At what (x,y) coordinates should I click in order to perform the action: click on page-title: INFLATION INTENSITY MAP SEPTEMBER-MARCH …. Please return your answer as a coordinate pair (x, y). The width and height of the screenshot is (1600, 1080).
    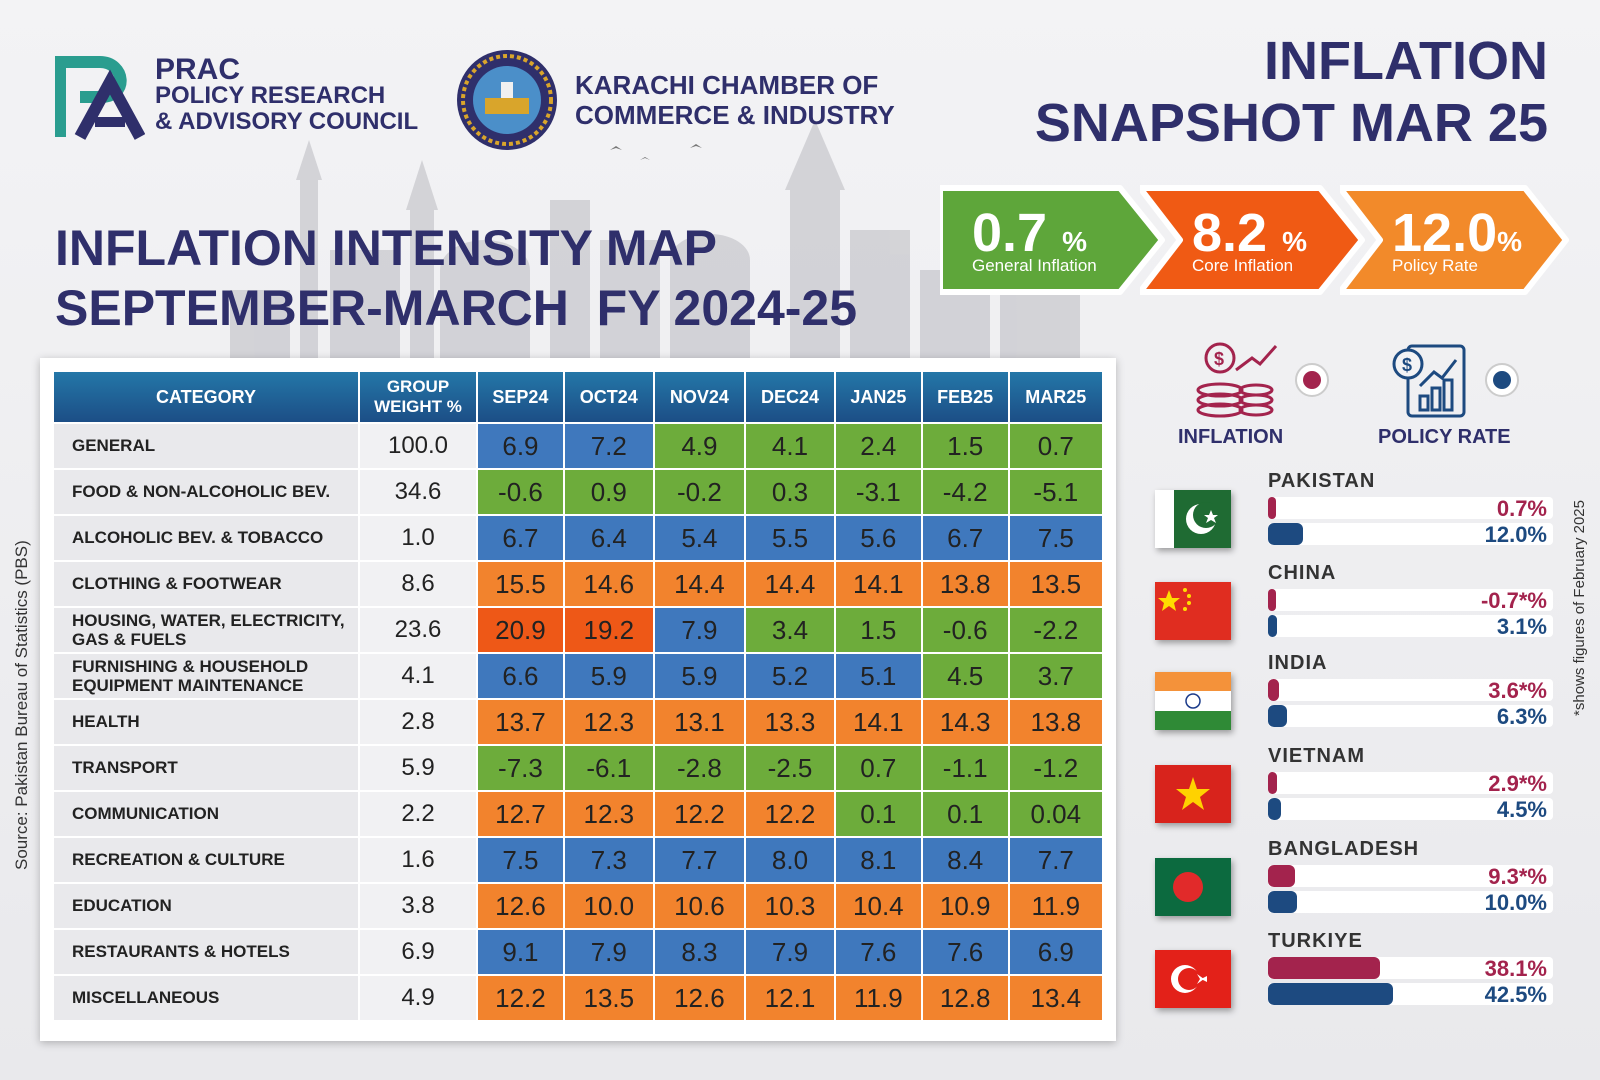
    Looking at the image, I should click on (456, 278).